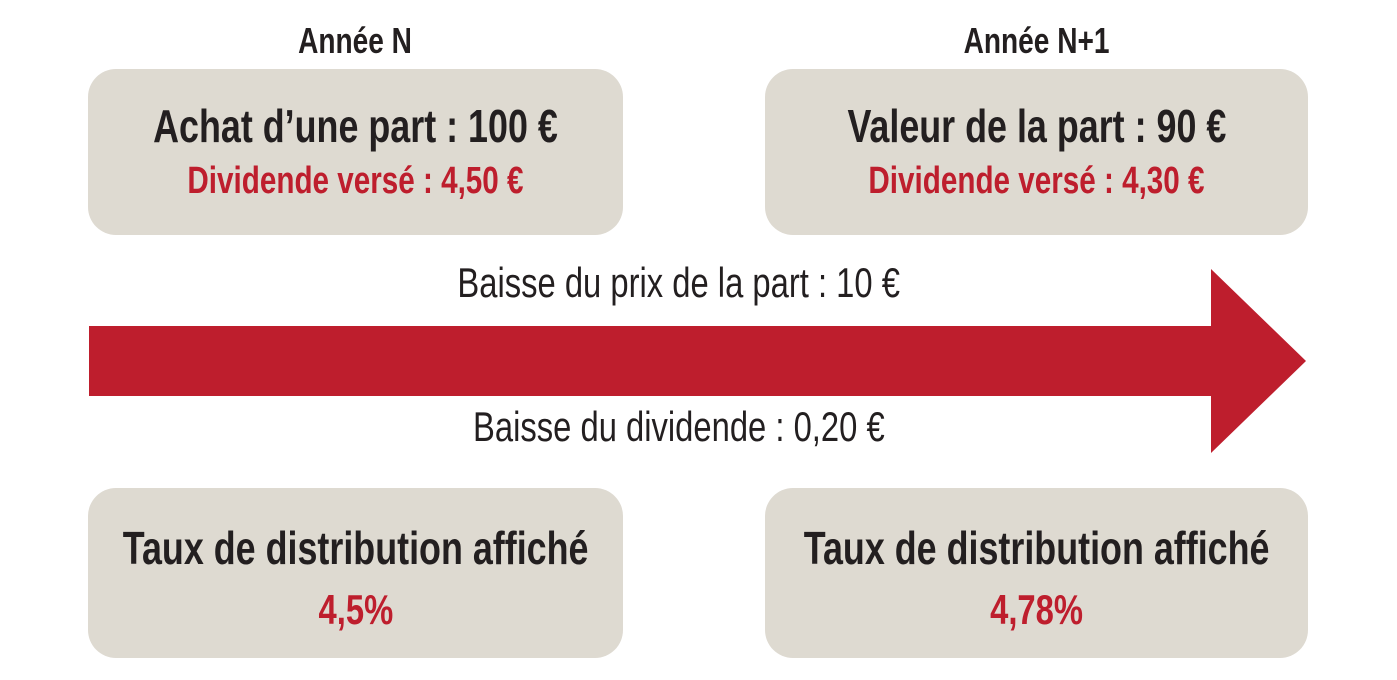 The height and width of the screenshot is (680, 1397). I want to click on column-header-year-n: Année N, so click(355, 41).